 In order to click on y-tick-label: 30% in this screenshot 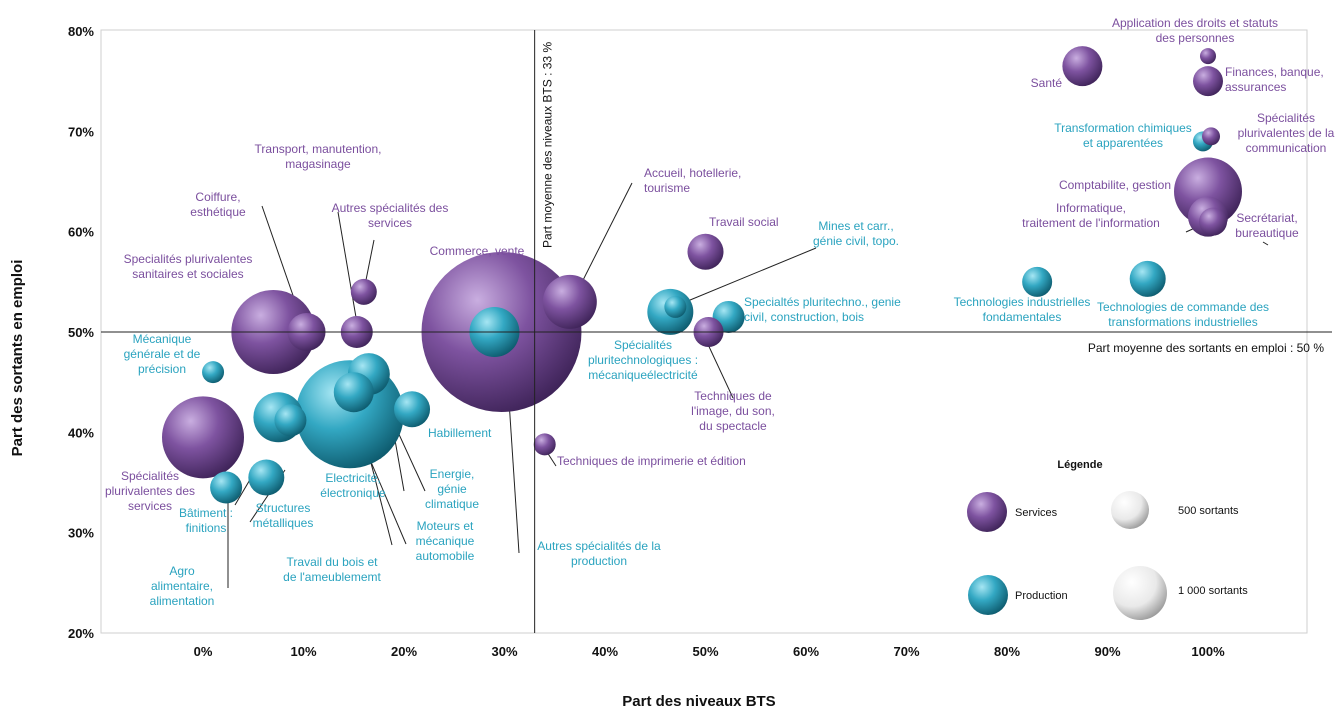, I will do `click(81, 533)`.